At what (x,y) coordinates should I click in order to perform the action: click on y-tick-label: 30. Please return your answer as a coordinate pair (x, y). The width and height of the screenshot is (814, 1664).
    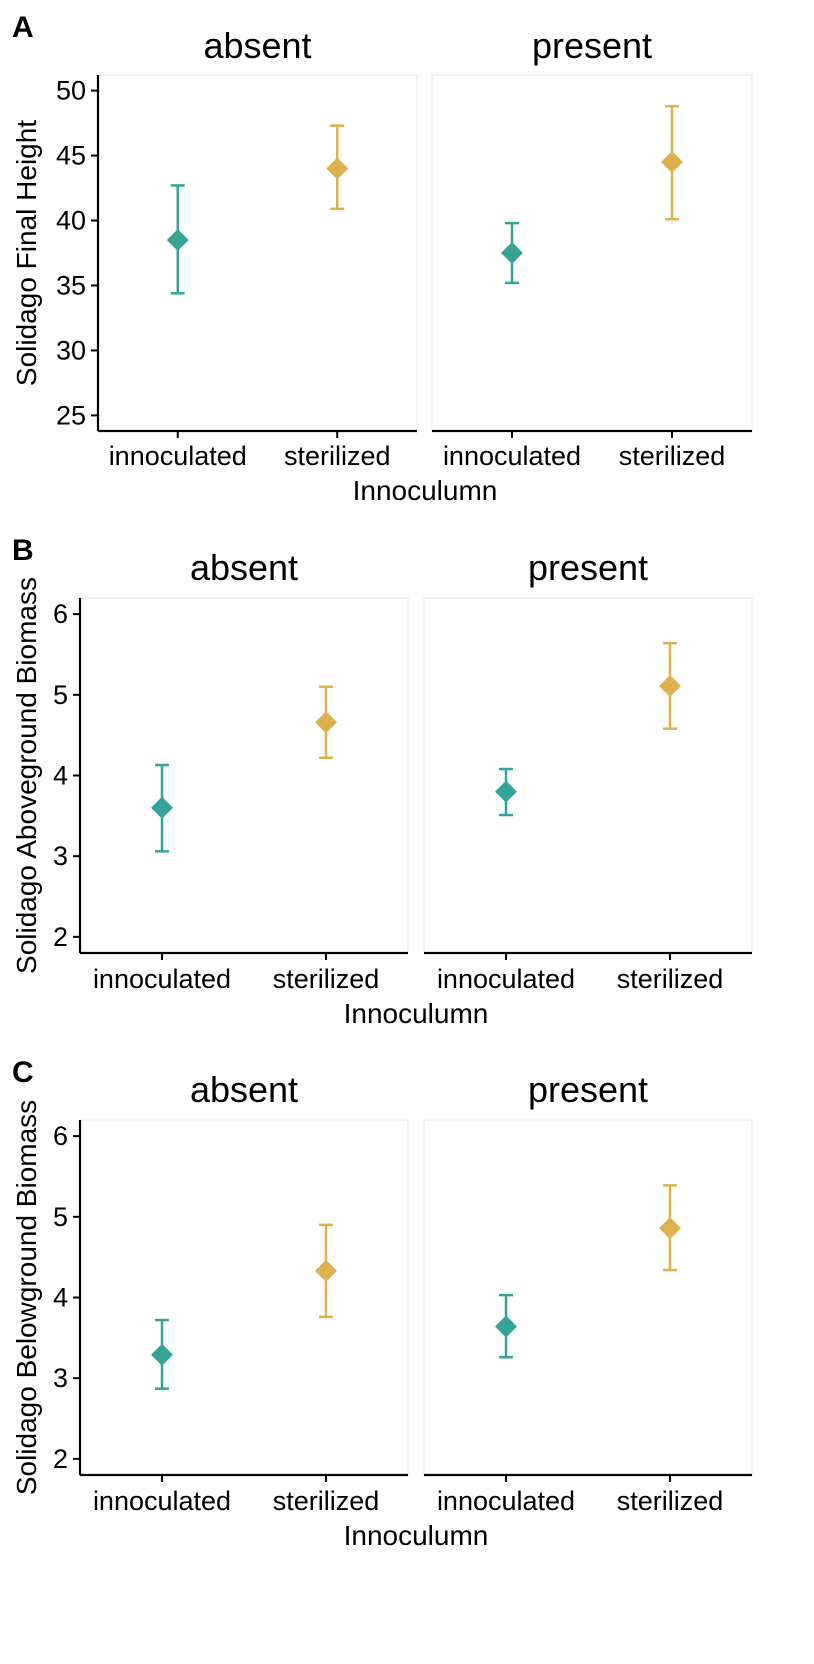
    Looking at the image, I should click on (71, 350).